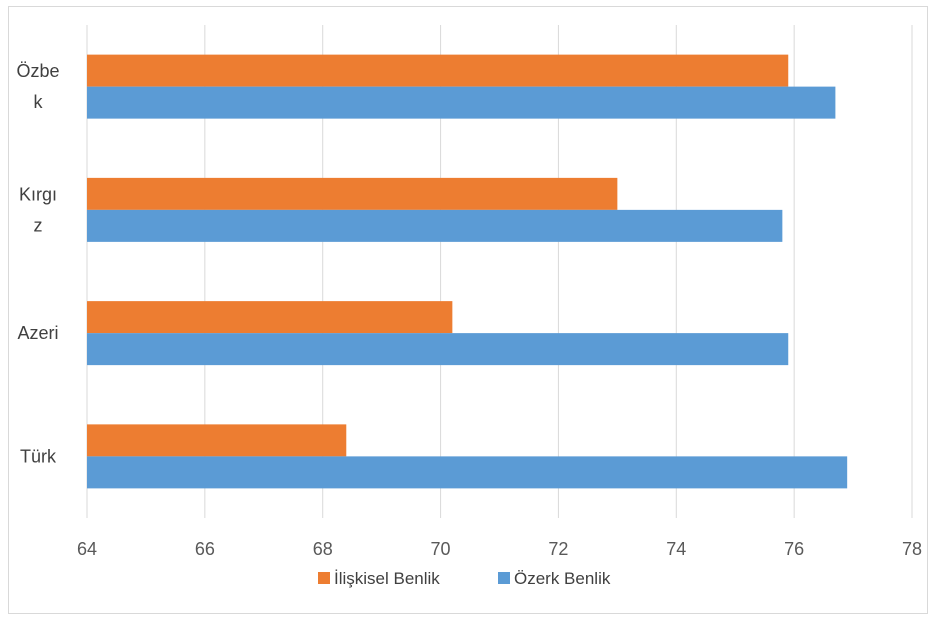 The width and height of the screenshot is (931, 619). What do you see at coordinates (38, 225) in the screenshot?
I see `category-label: z` at bounding box center [38, 225].